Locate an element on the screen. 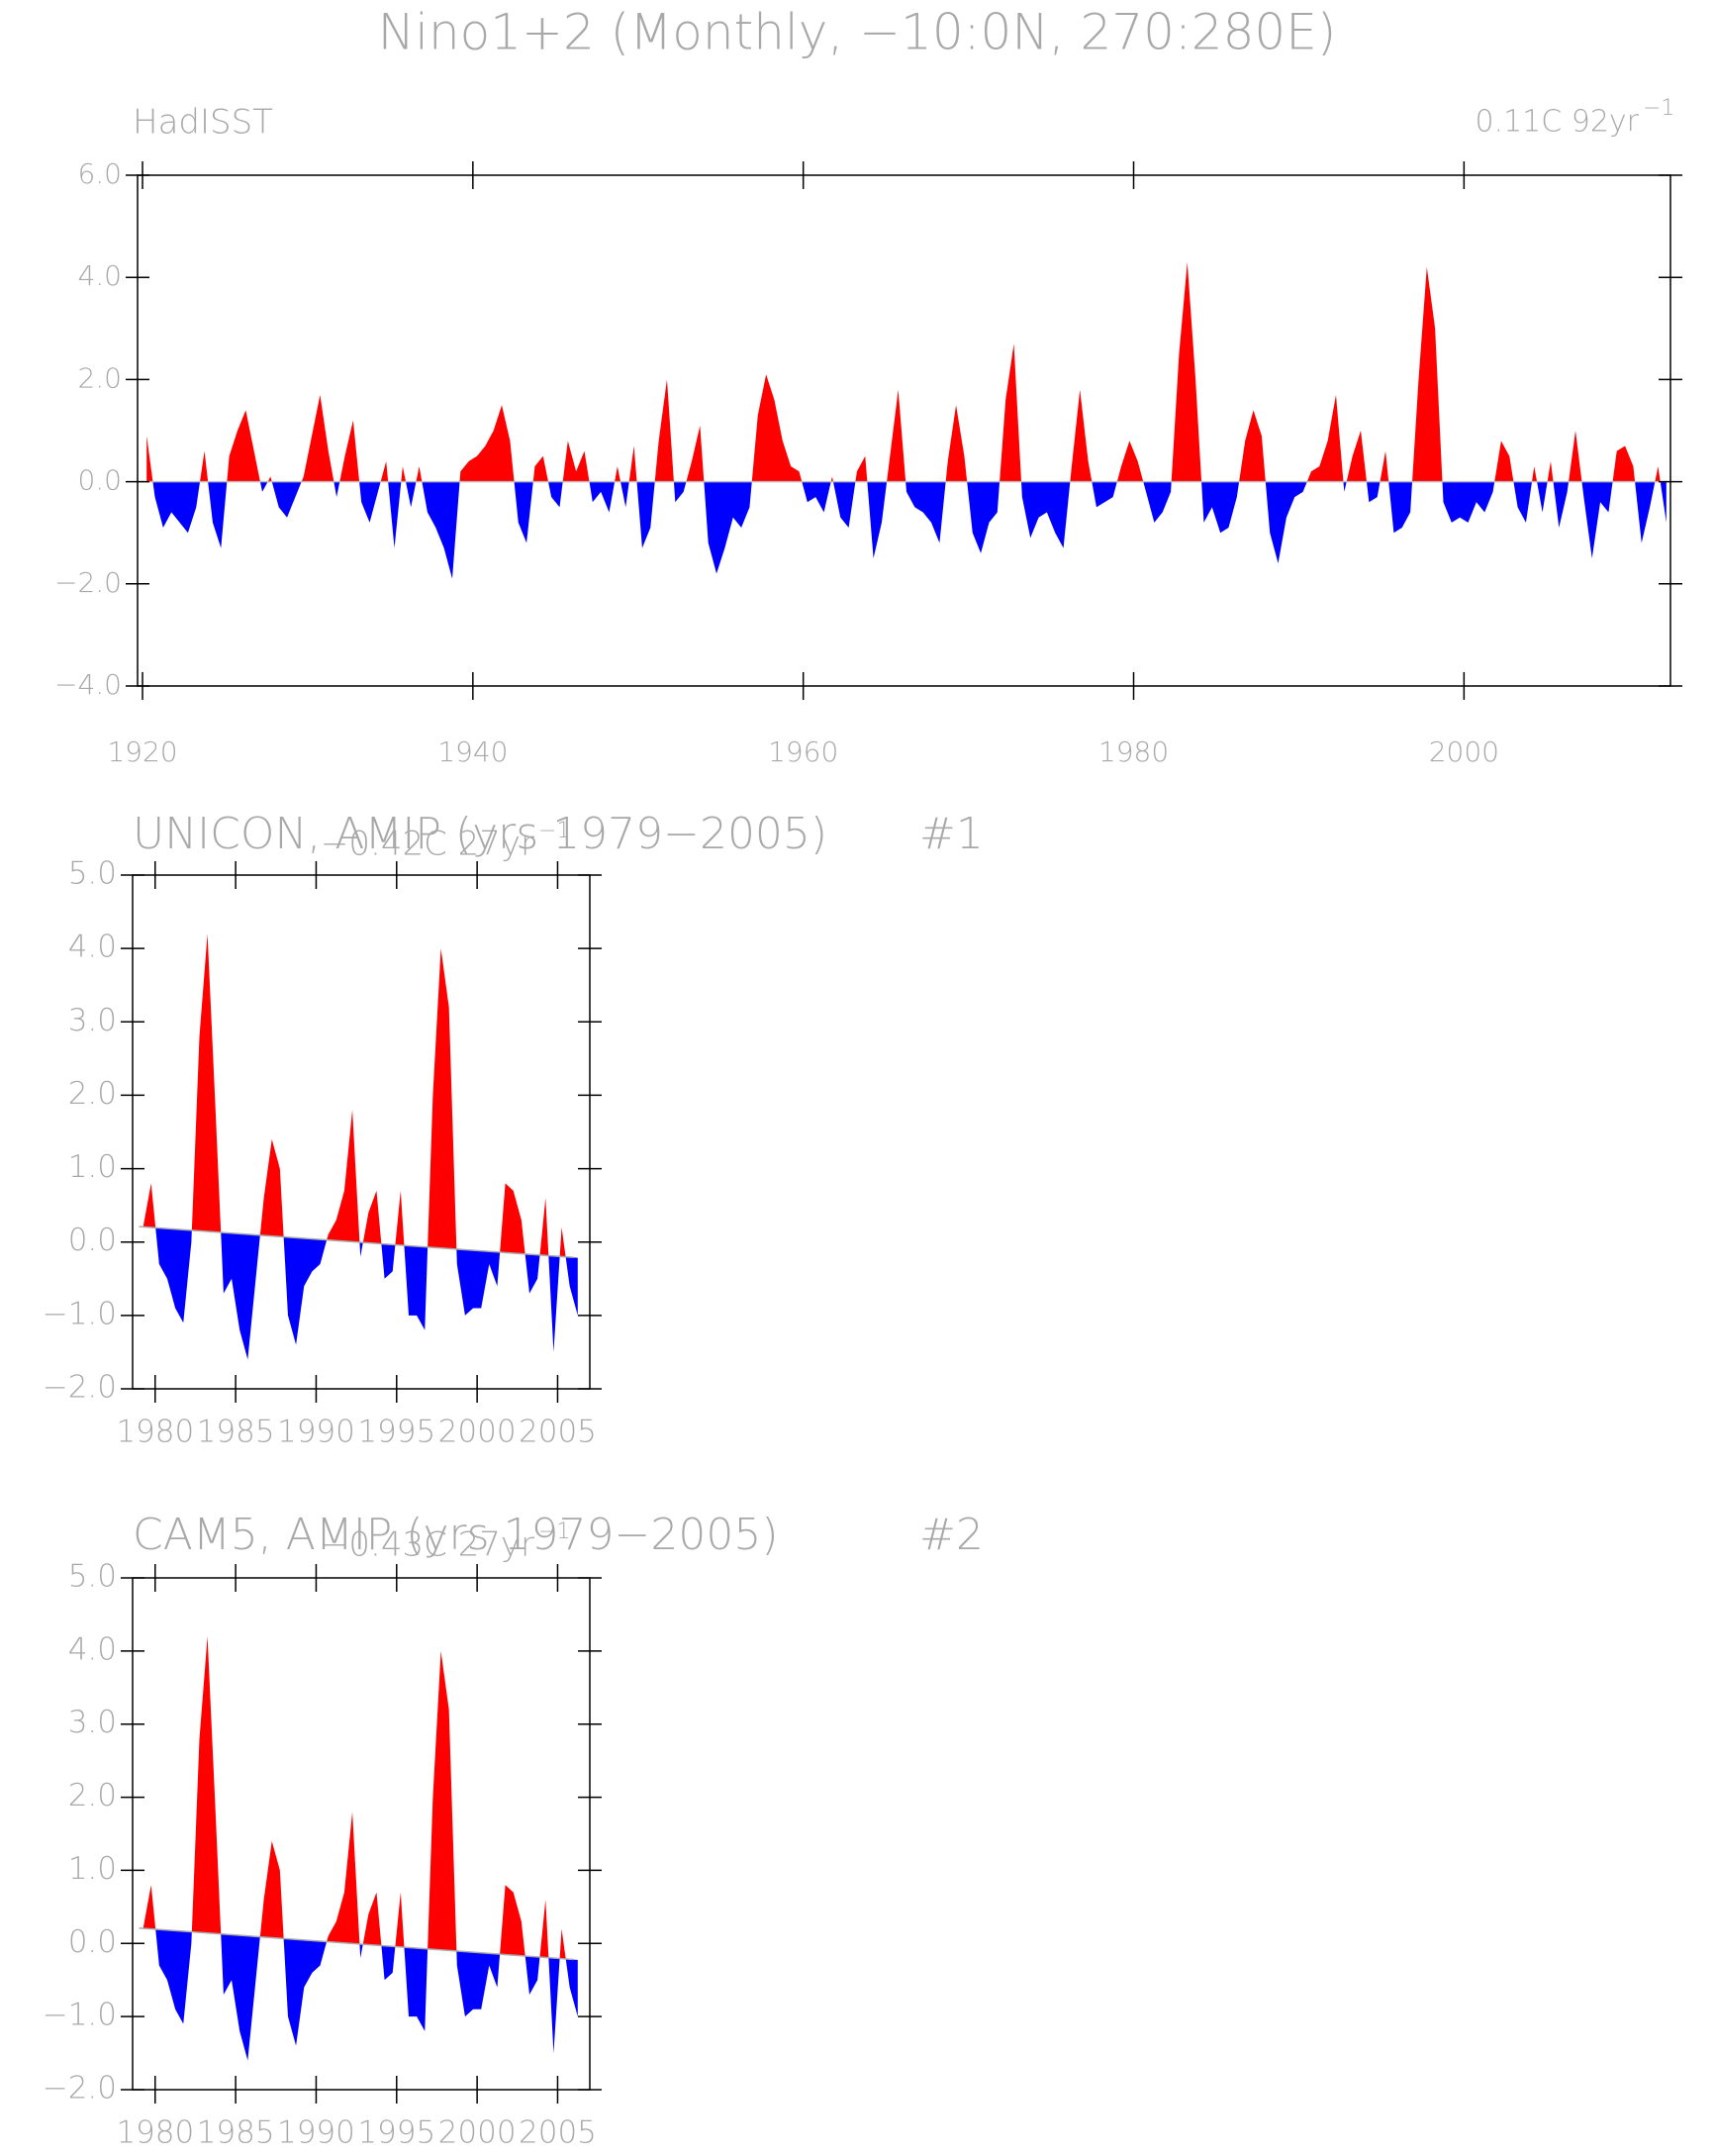 The width and height of the screenshot is (1715, 2156). run-label: #1 is located at coordinates (951, 834).